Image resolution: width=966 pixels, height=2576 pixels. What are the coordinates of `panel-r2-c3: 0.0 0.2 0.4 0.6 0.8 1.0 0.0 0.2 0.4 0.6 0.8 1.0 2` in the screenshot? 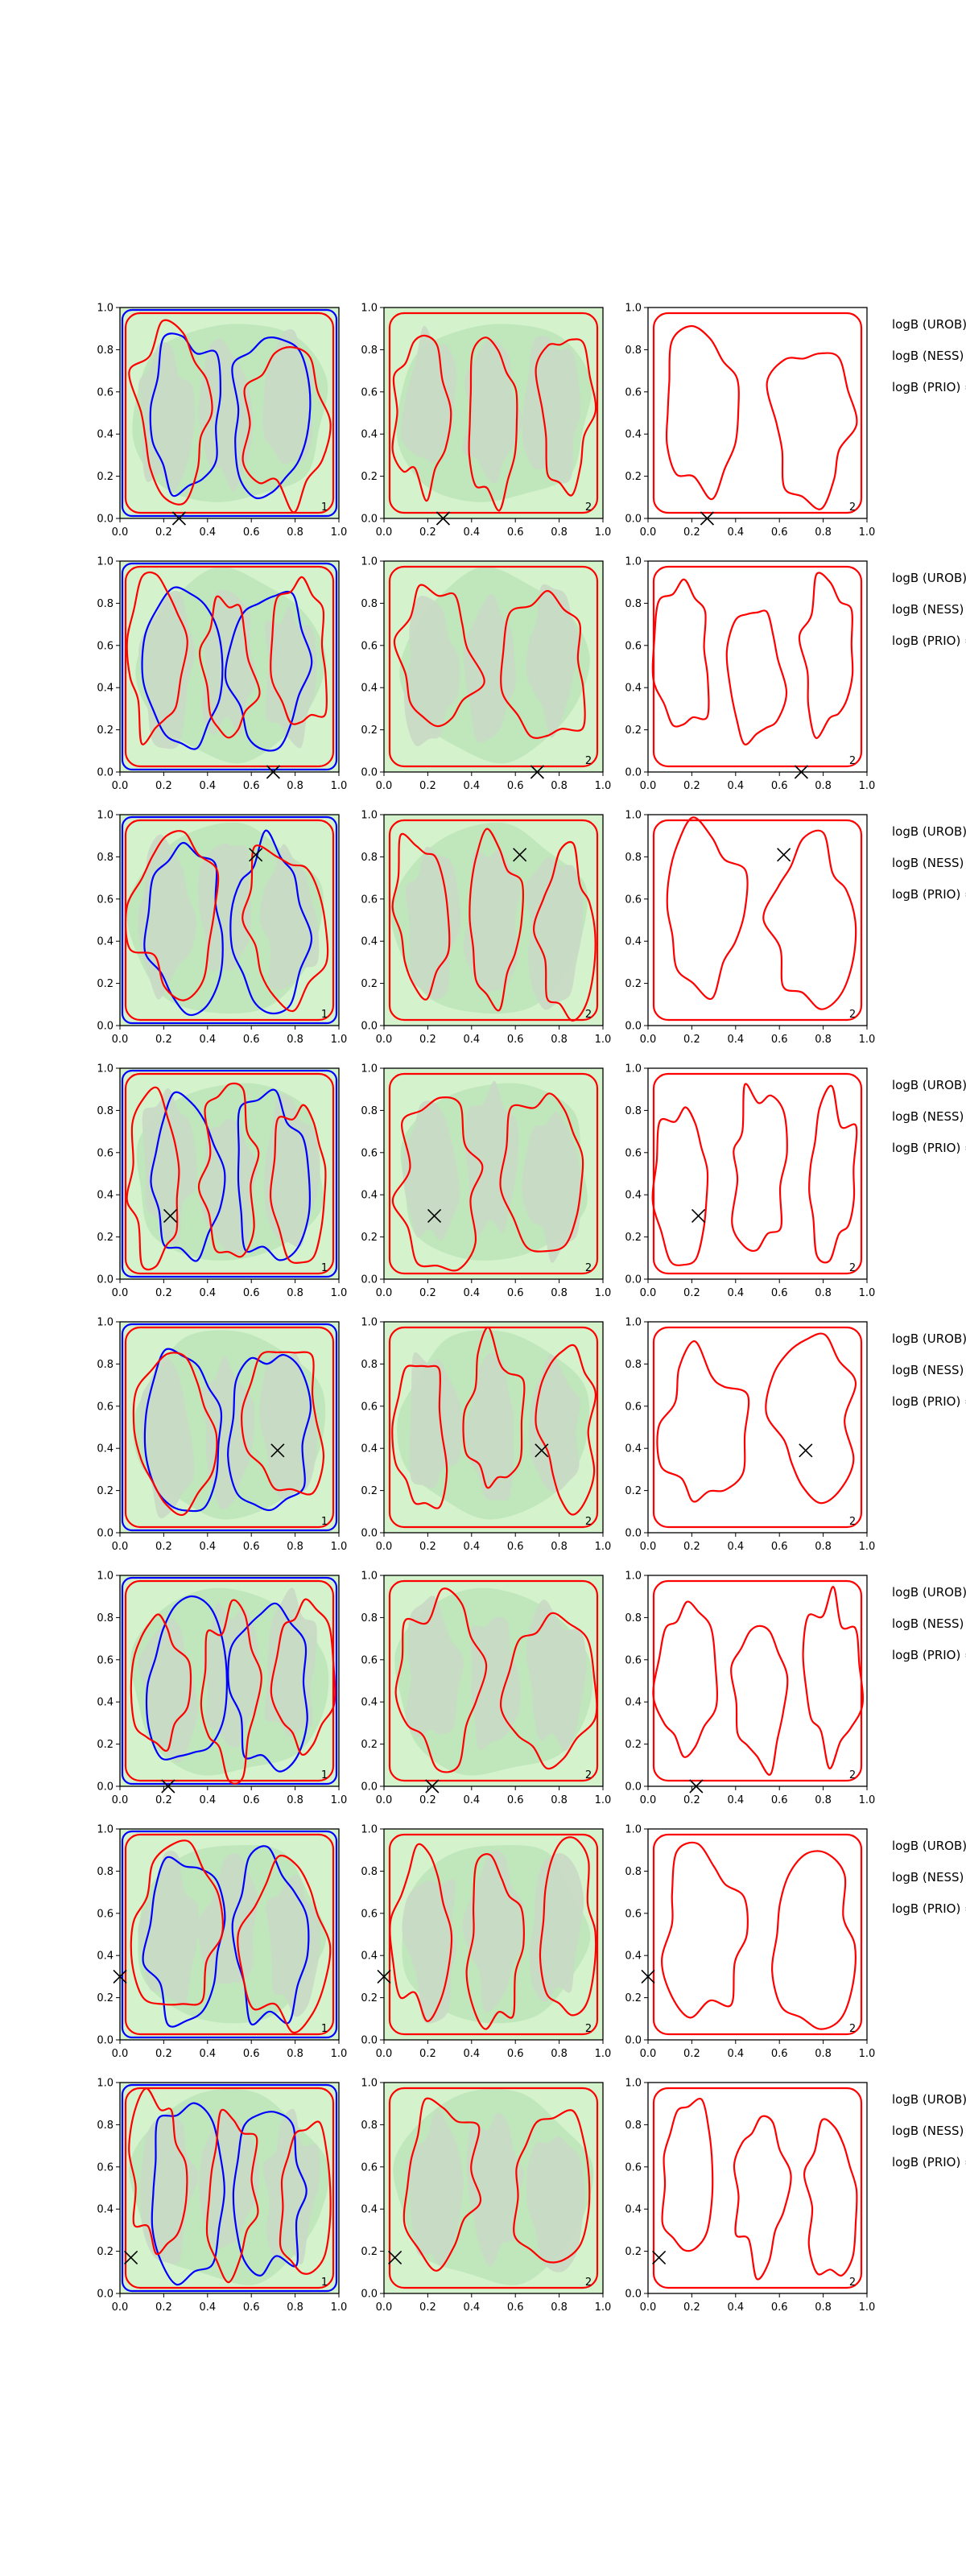 It's located at (750, 674).